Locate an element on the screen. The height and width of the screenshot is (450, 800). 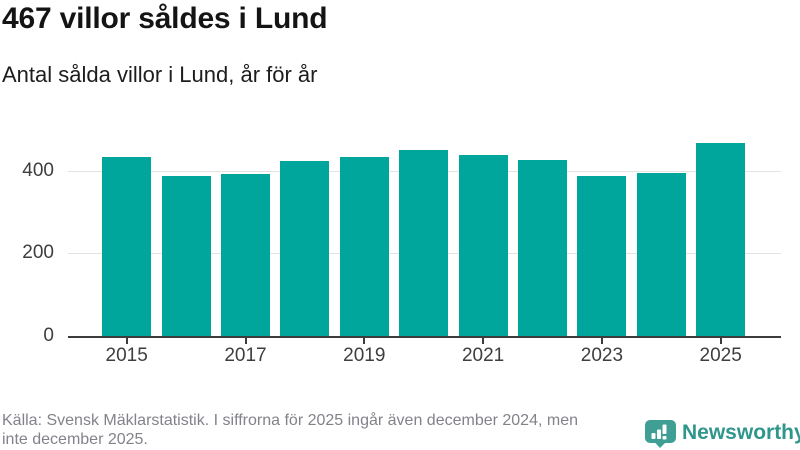
bar-2018 is located at coordinates (305, 248).